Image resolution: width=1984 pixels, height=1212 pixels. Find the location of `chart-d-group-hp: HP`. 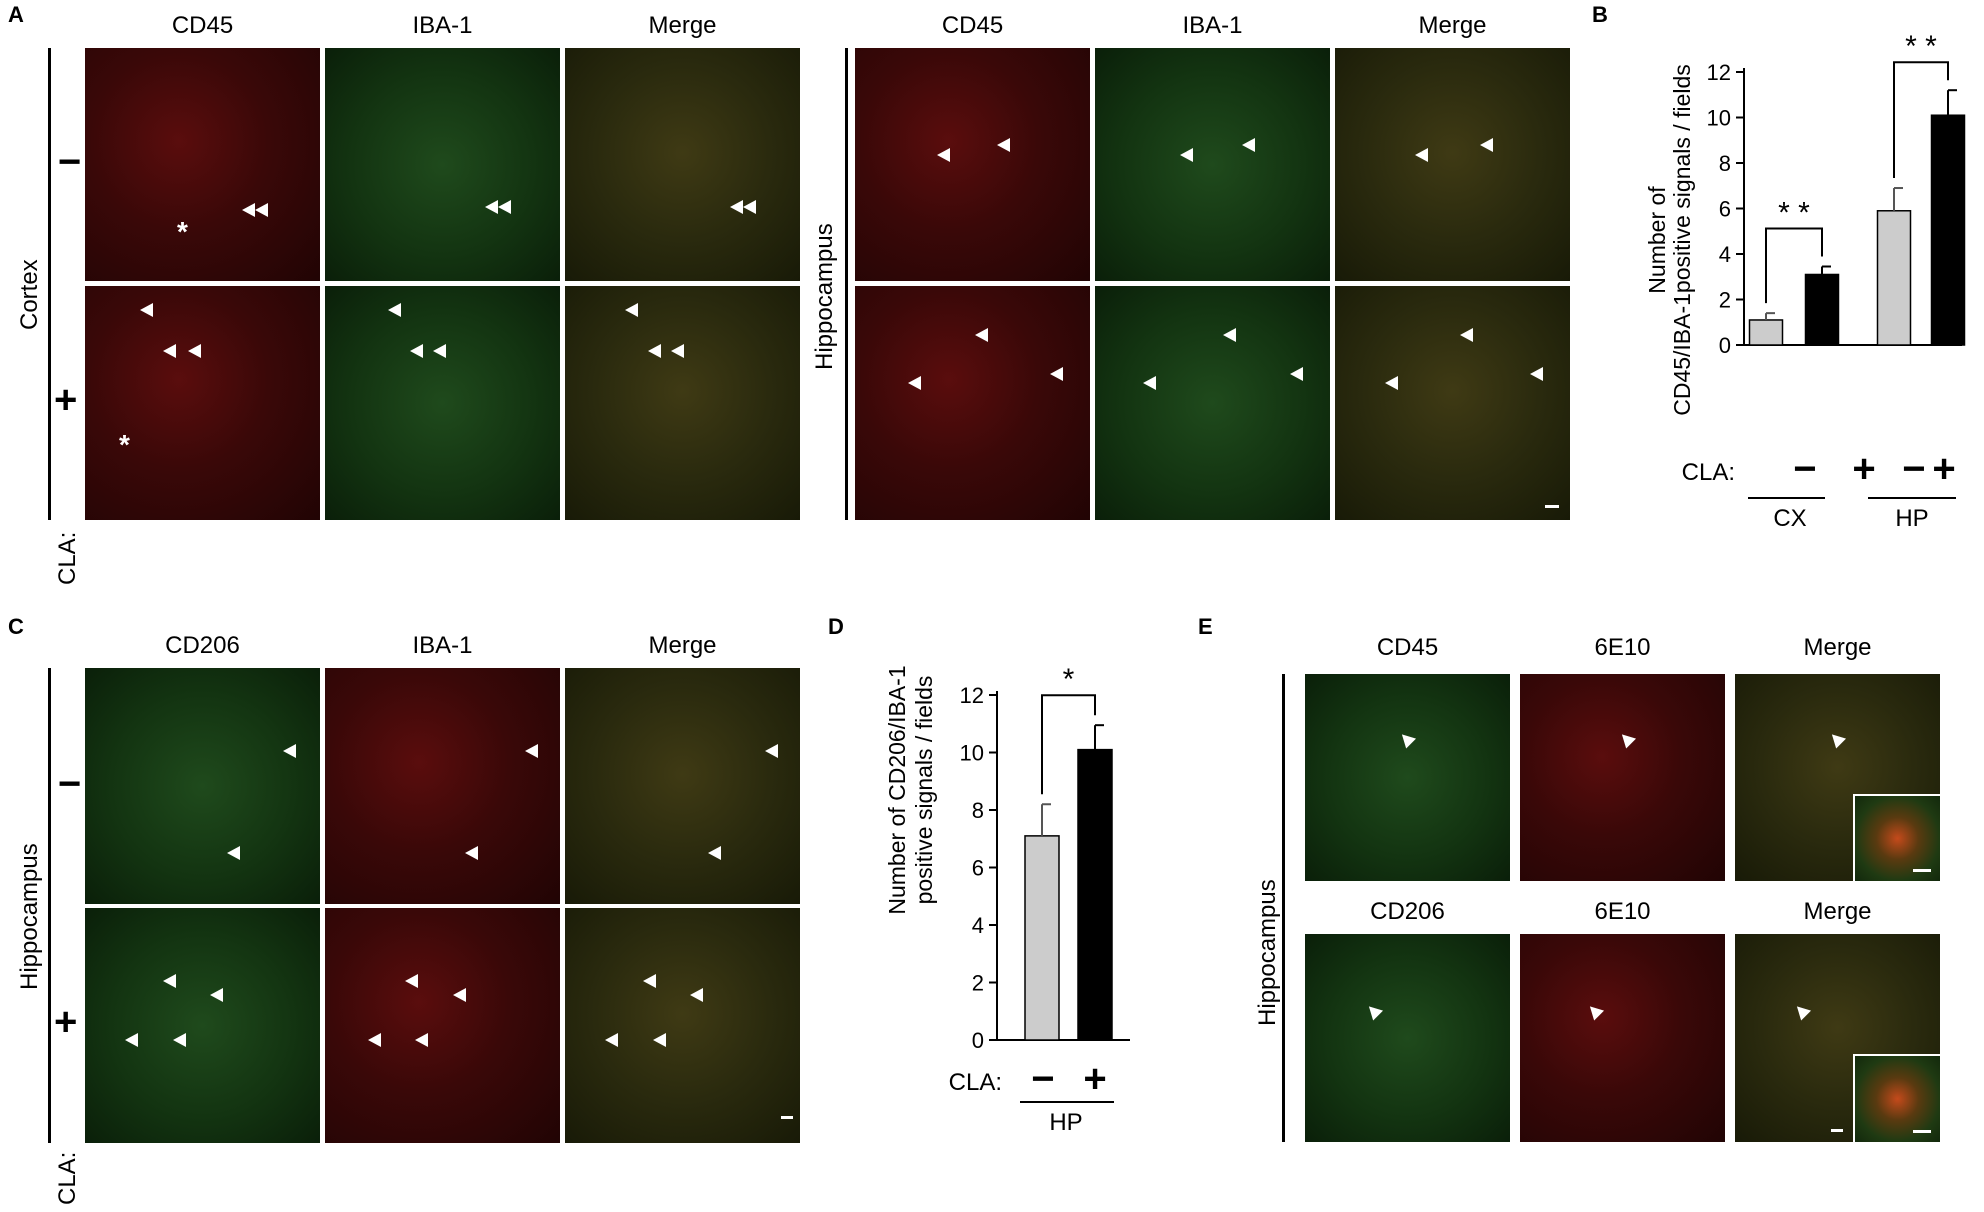

chart-d-group-hp: HP is located at coordinates (1065, 1122).